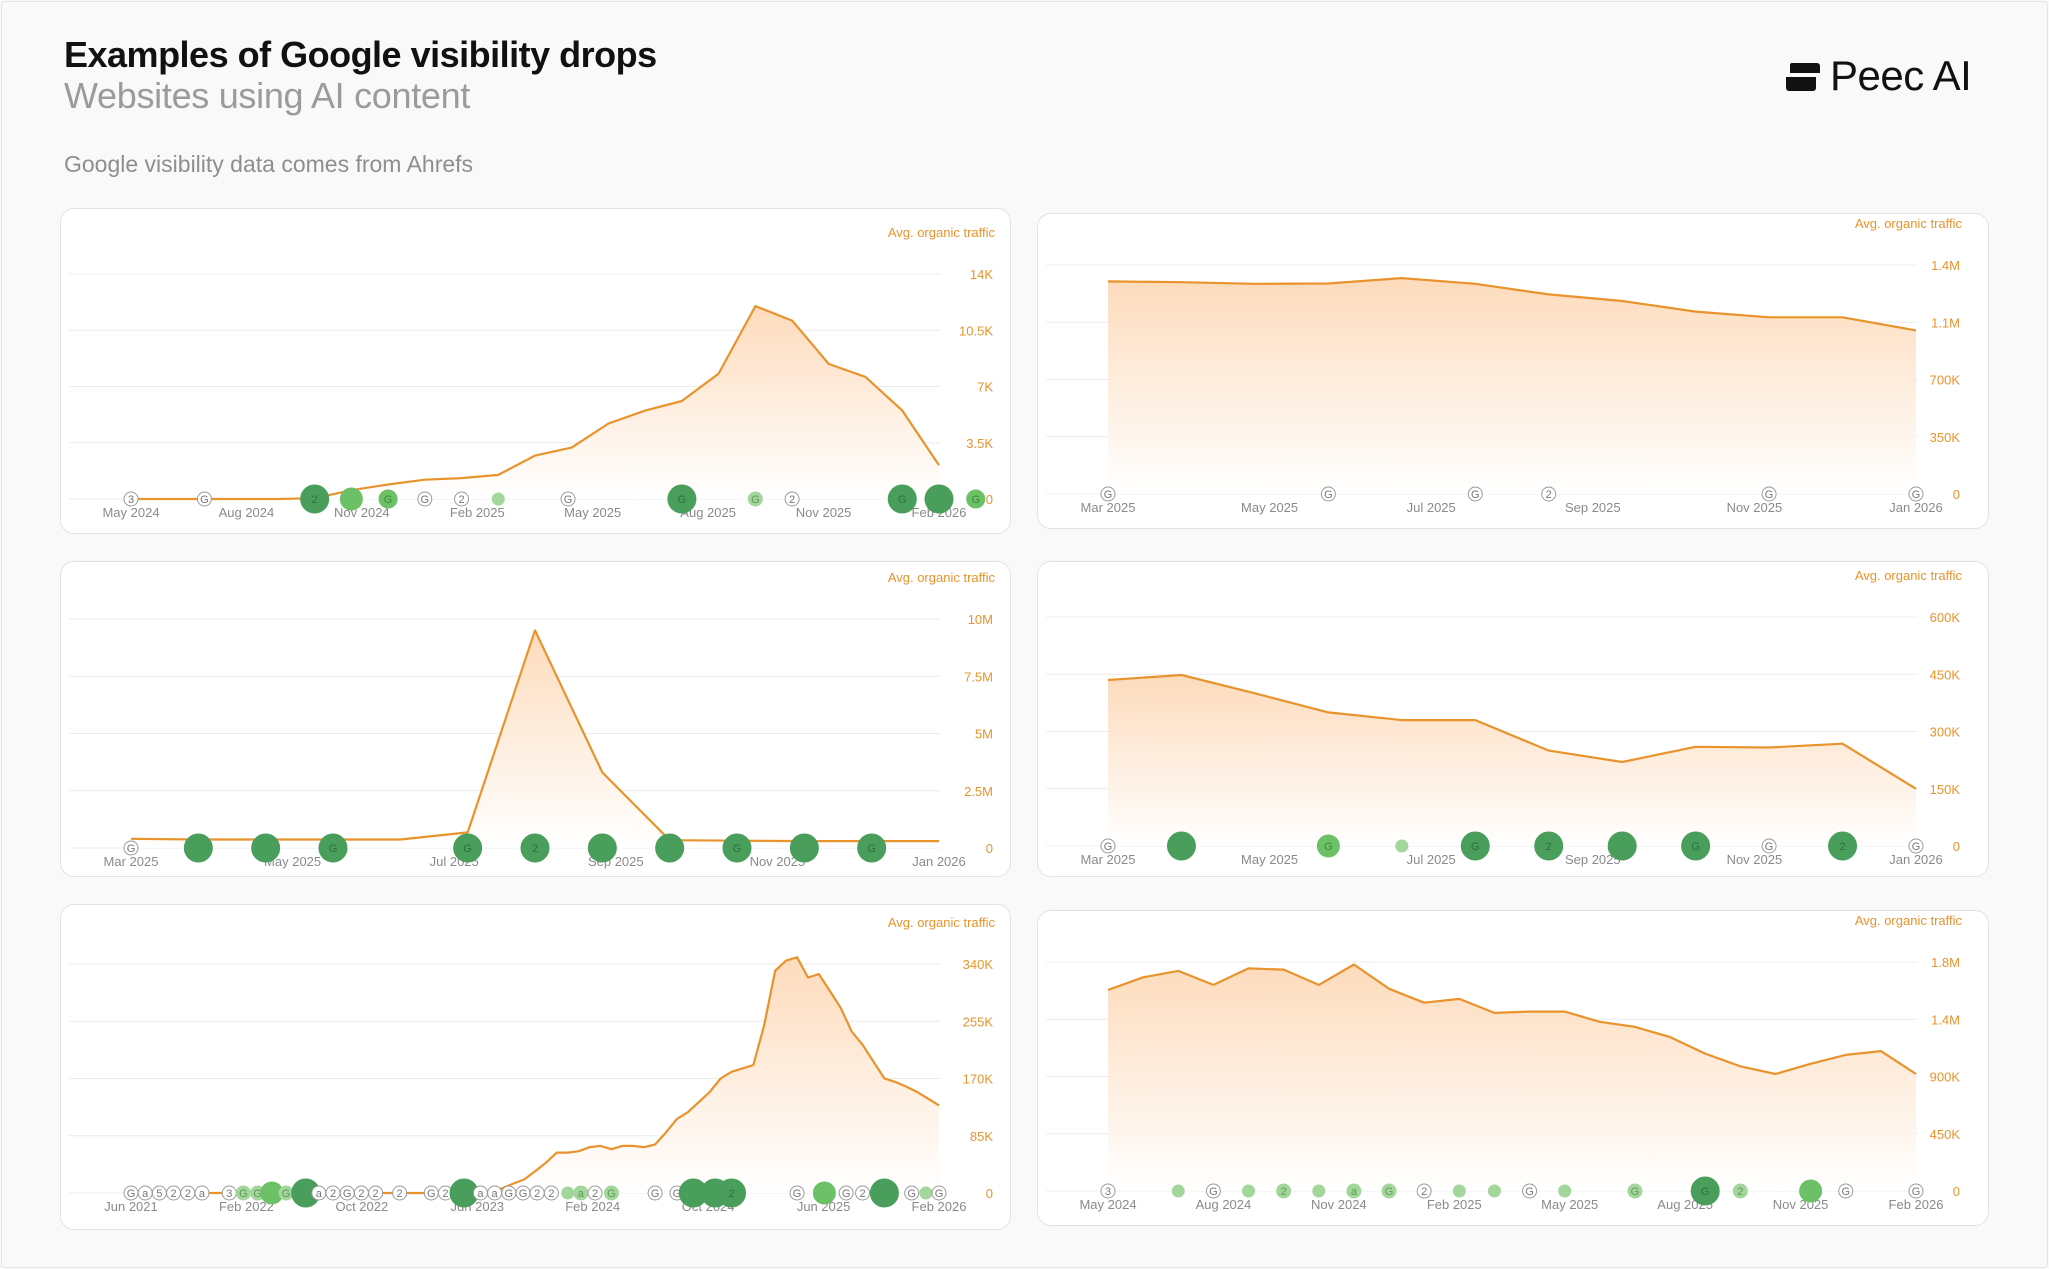  What do you see at coordinates (477, 512) in the screenshot?
I see `x-tick-label: Feb 2025` at bounding box center [477, 512].